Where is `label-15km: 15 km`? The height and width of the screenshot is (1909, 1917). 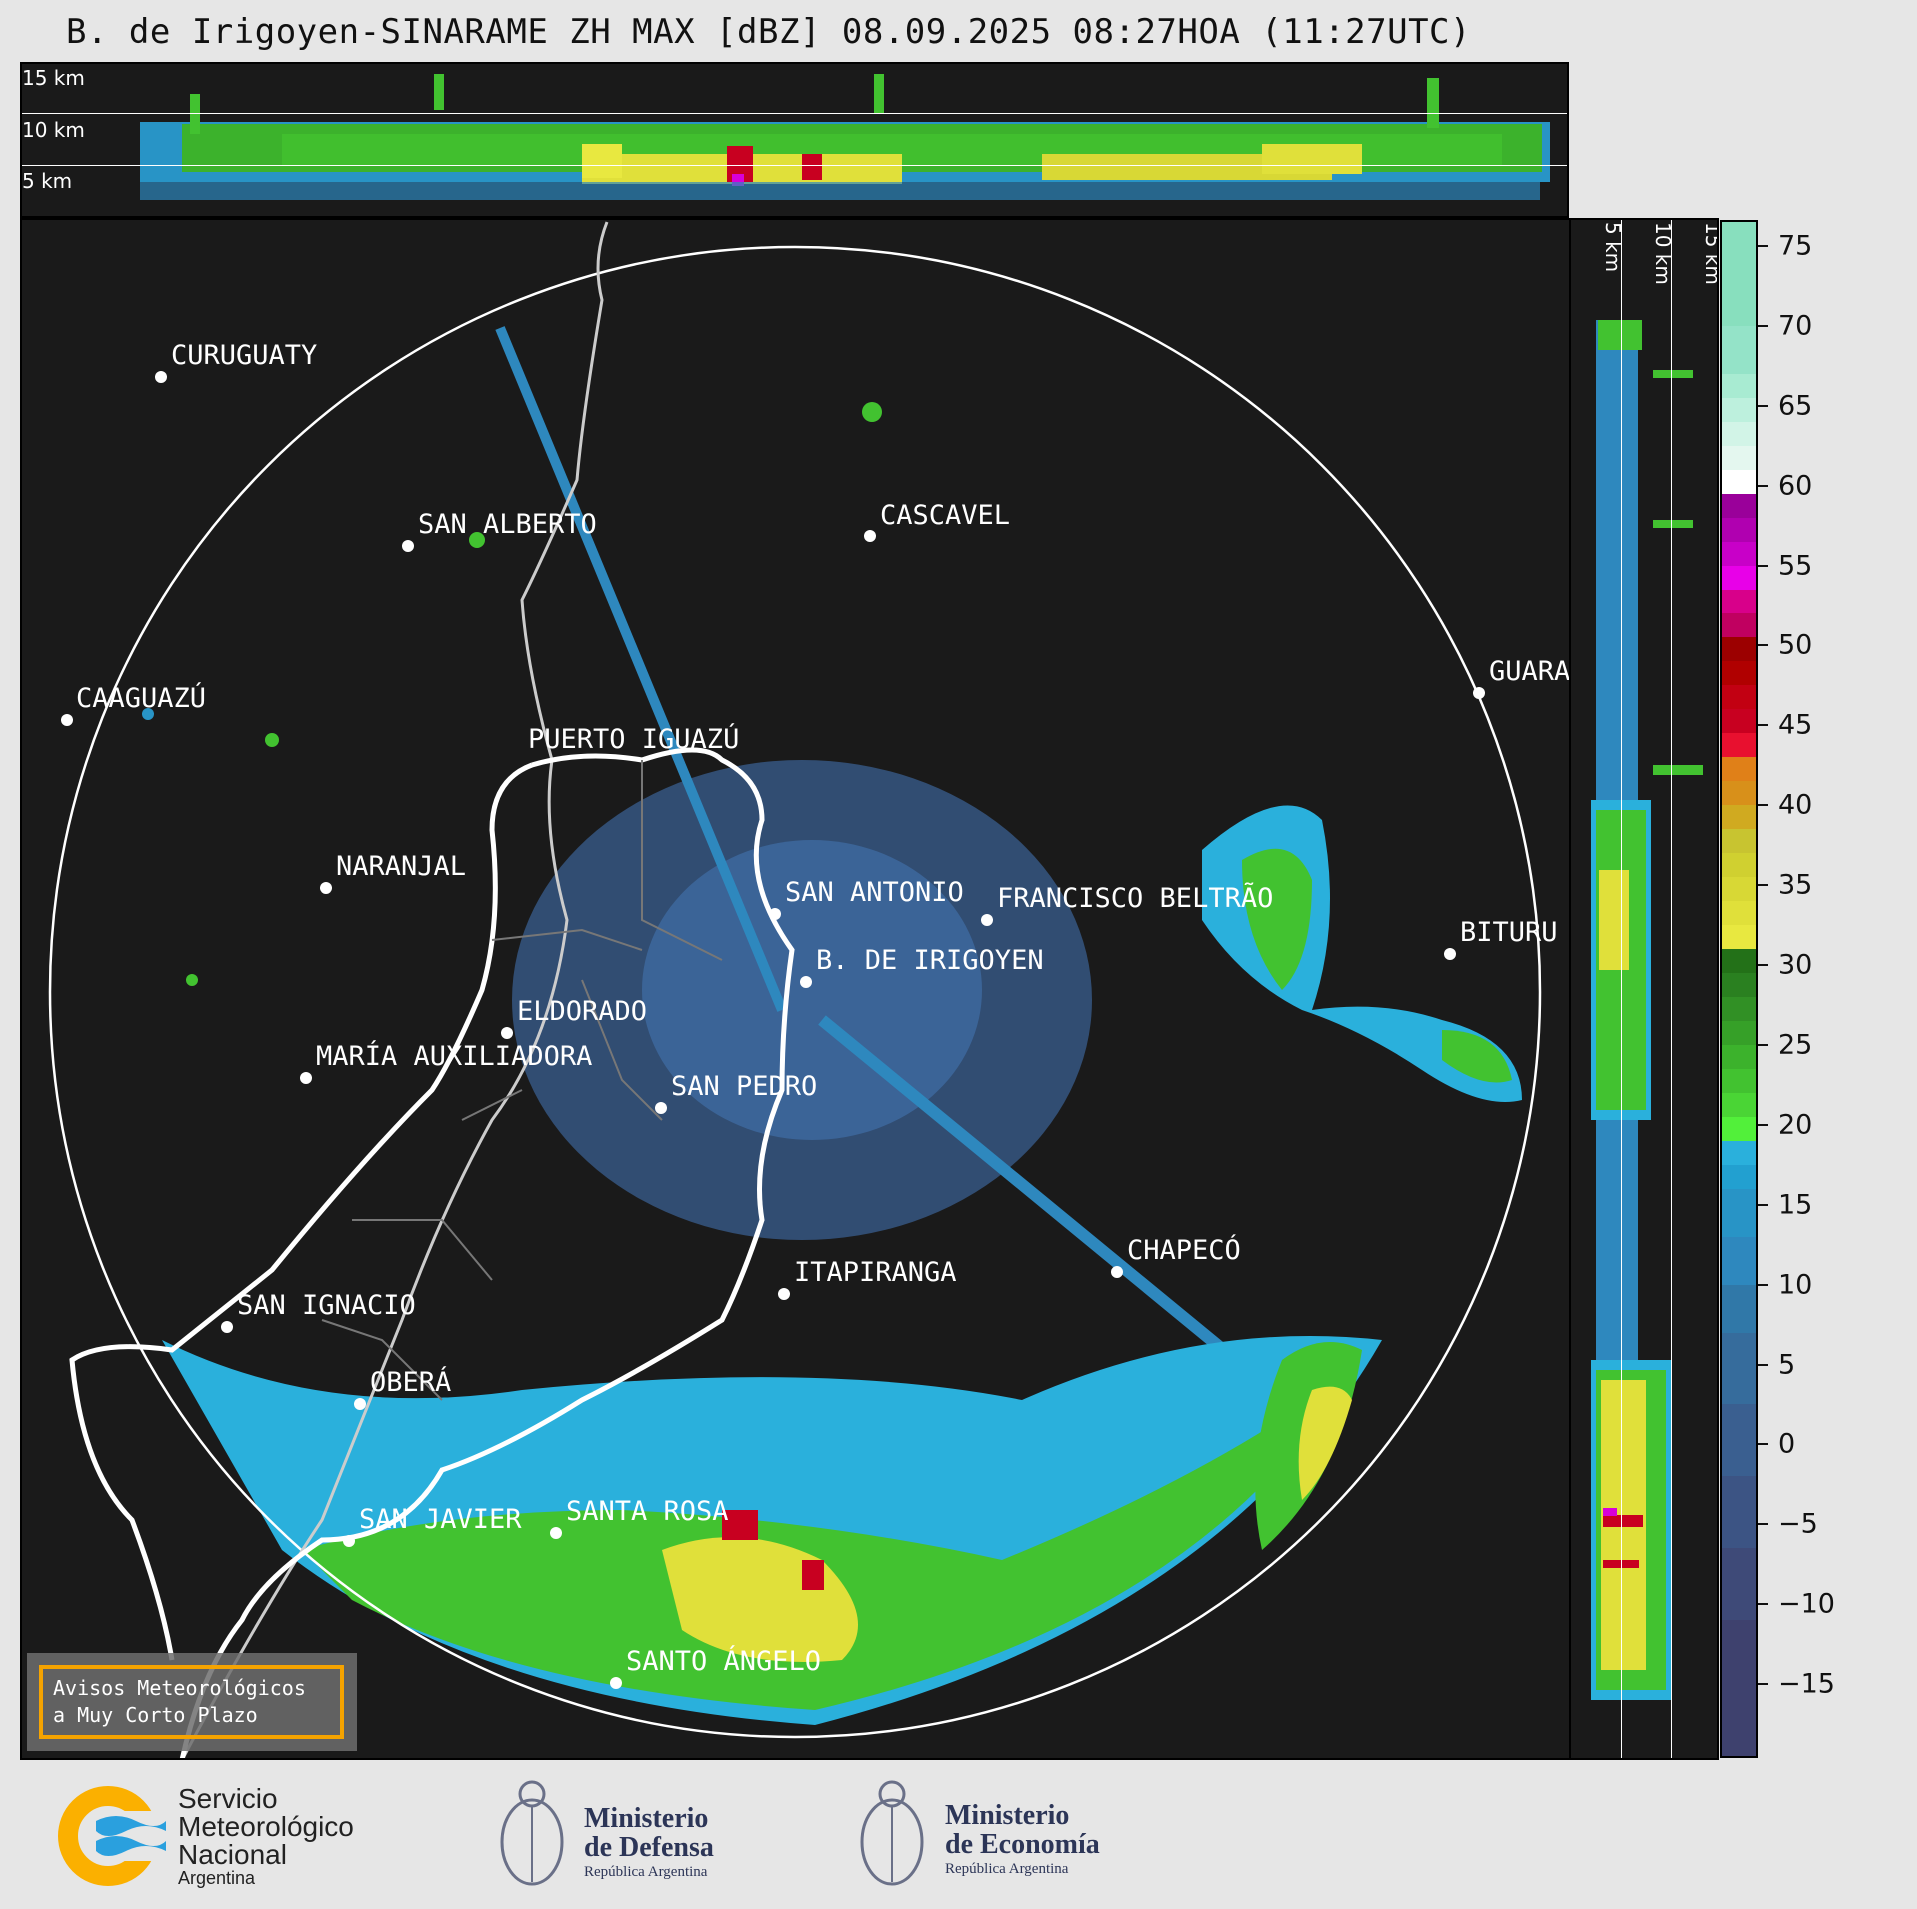 label-15km: 15 km is located at coordinates (53, 78).